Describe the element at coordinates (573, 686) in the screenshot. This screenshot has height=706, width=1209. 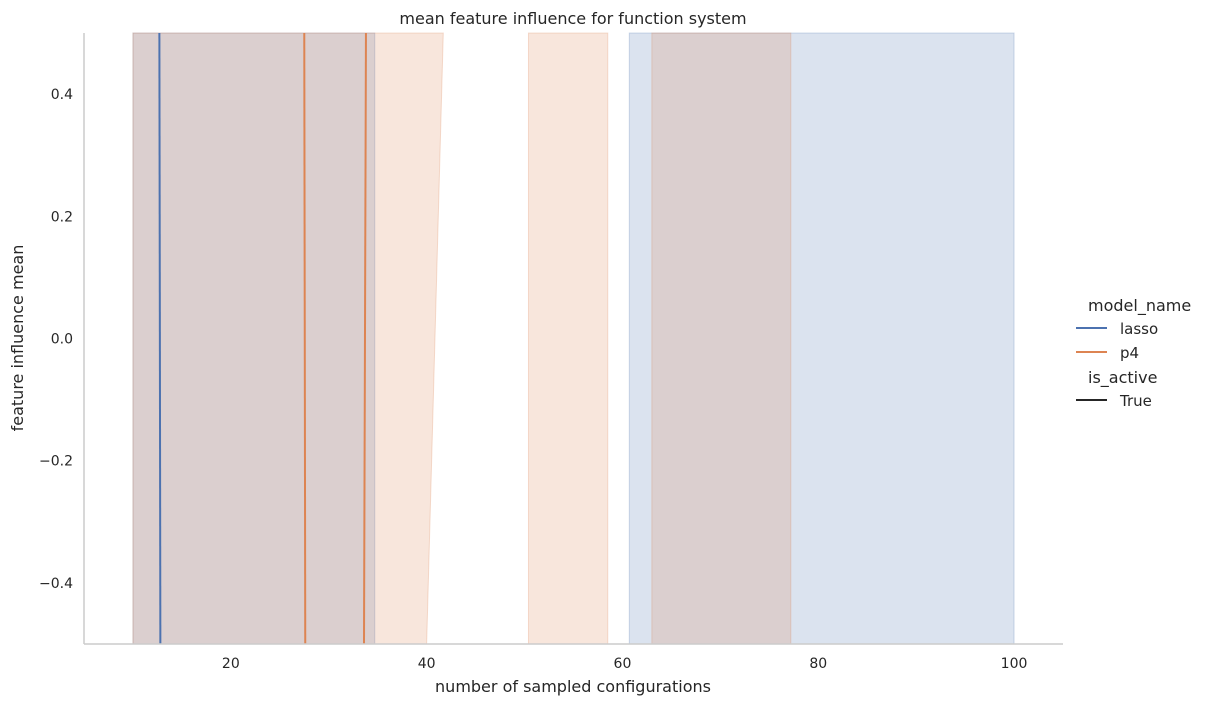
I see `x-axis-title: number of sampled configurations` at that location.